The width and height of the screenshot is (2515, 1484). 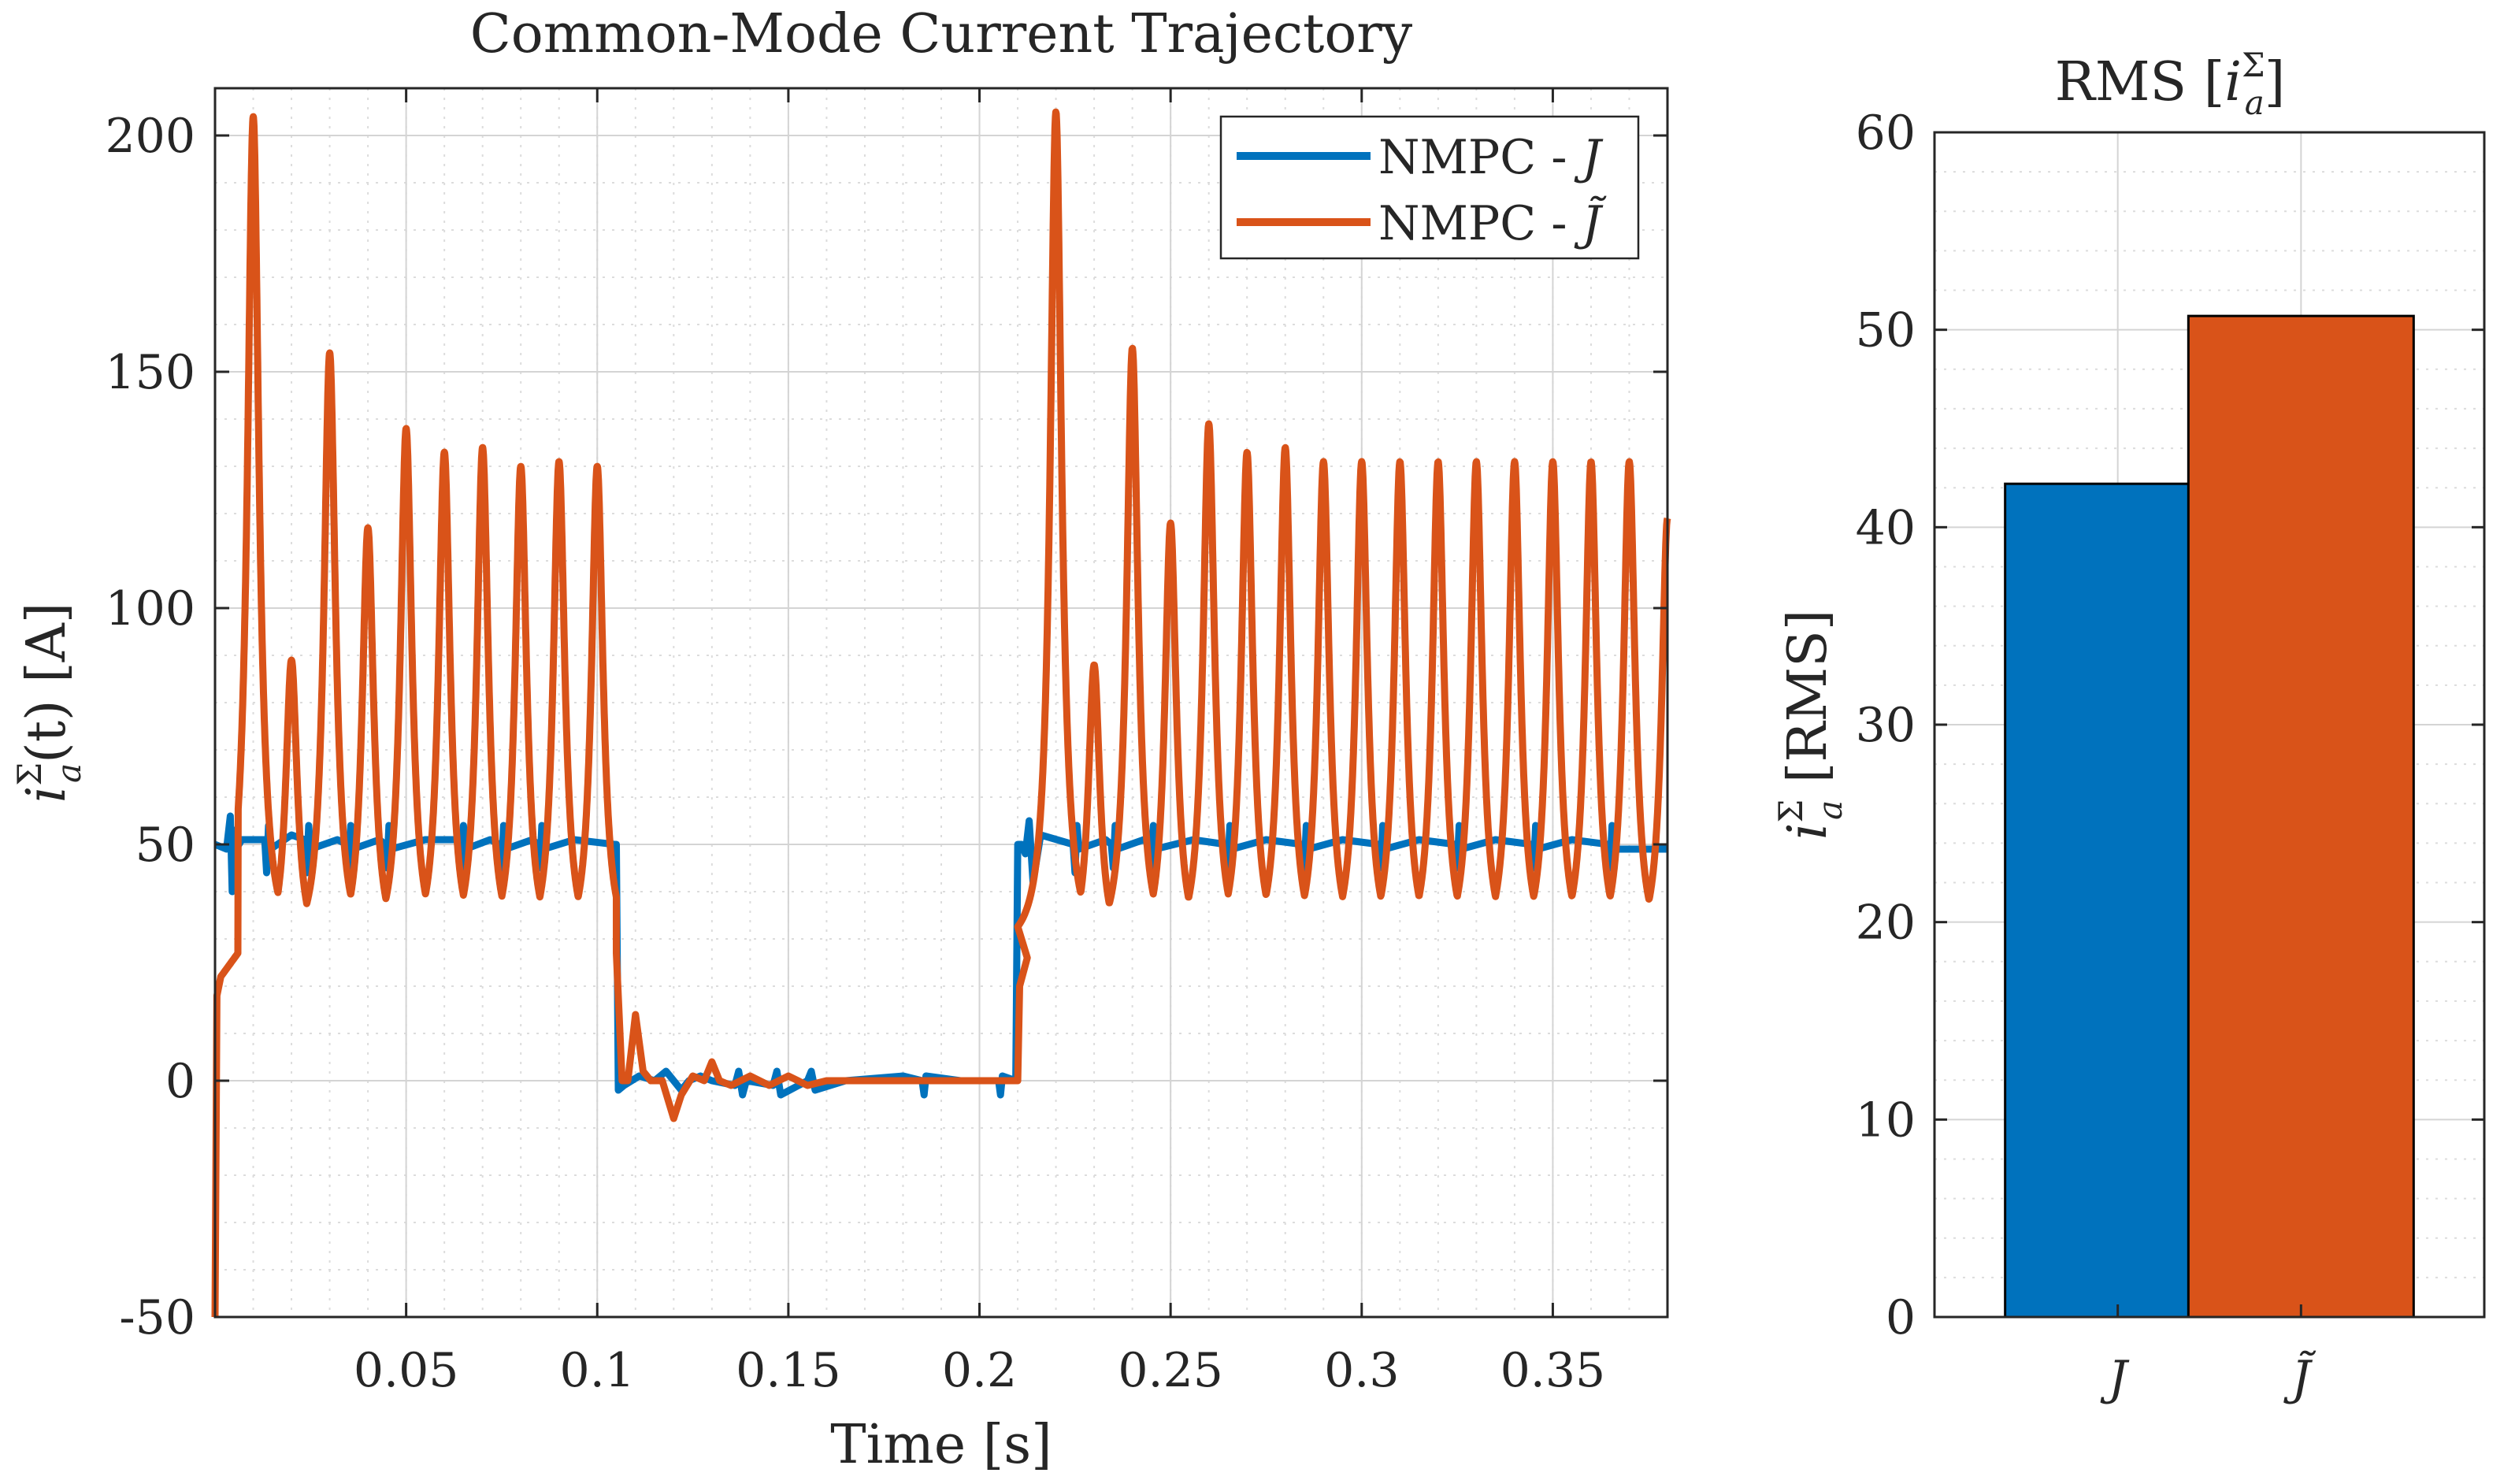 What do you see at coordinates (1362, 1371) in the screenshot?
I see `x-tick-label: 0.3` at bounding box center [1362, 1371].